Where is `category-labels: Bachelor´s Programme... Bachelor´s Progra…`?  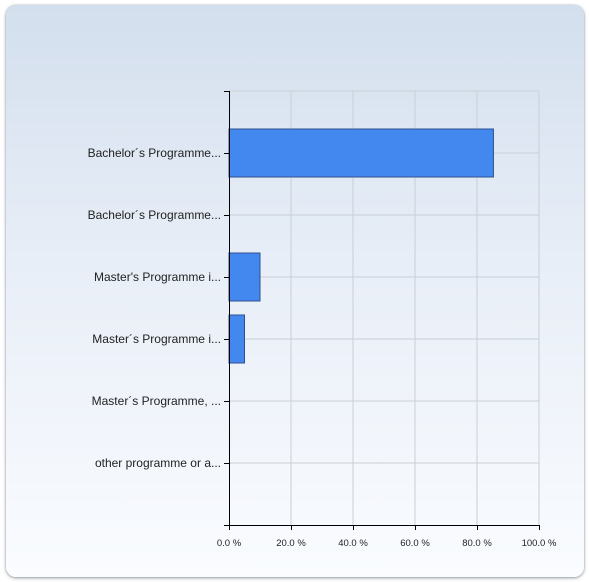
category-labels: Bachelor´s Programme... Bachelor´s Progra… is located at coordinates (154, 308).